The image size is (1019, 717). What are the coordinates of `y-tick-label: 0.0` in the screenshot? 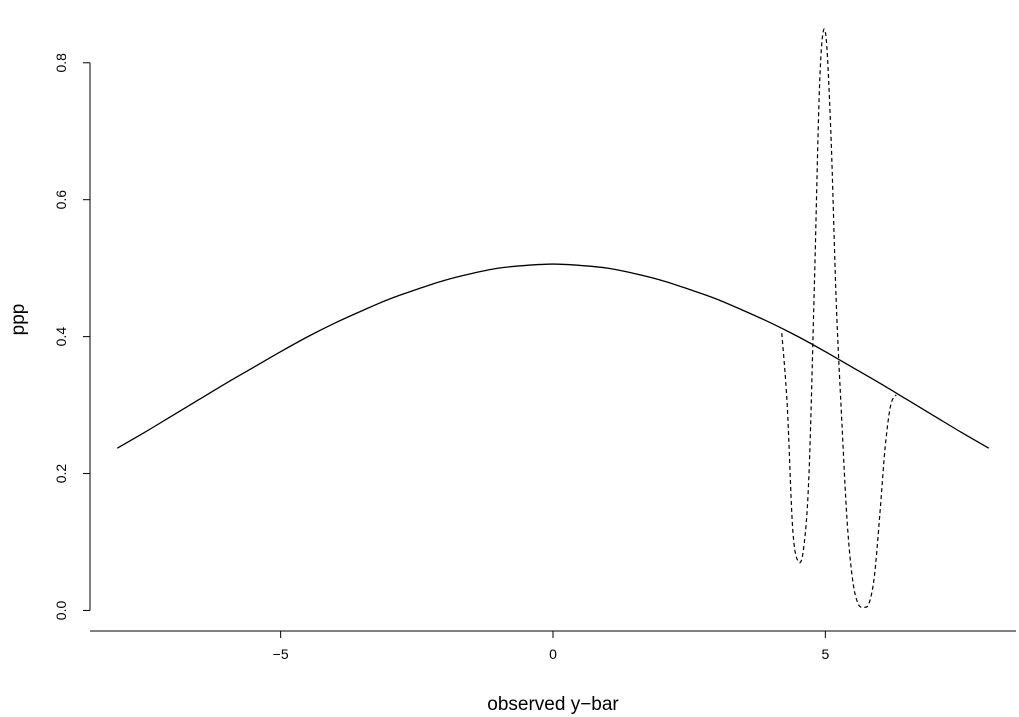 It's located at (61, 611).